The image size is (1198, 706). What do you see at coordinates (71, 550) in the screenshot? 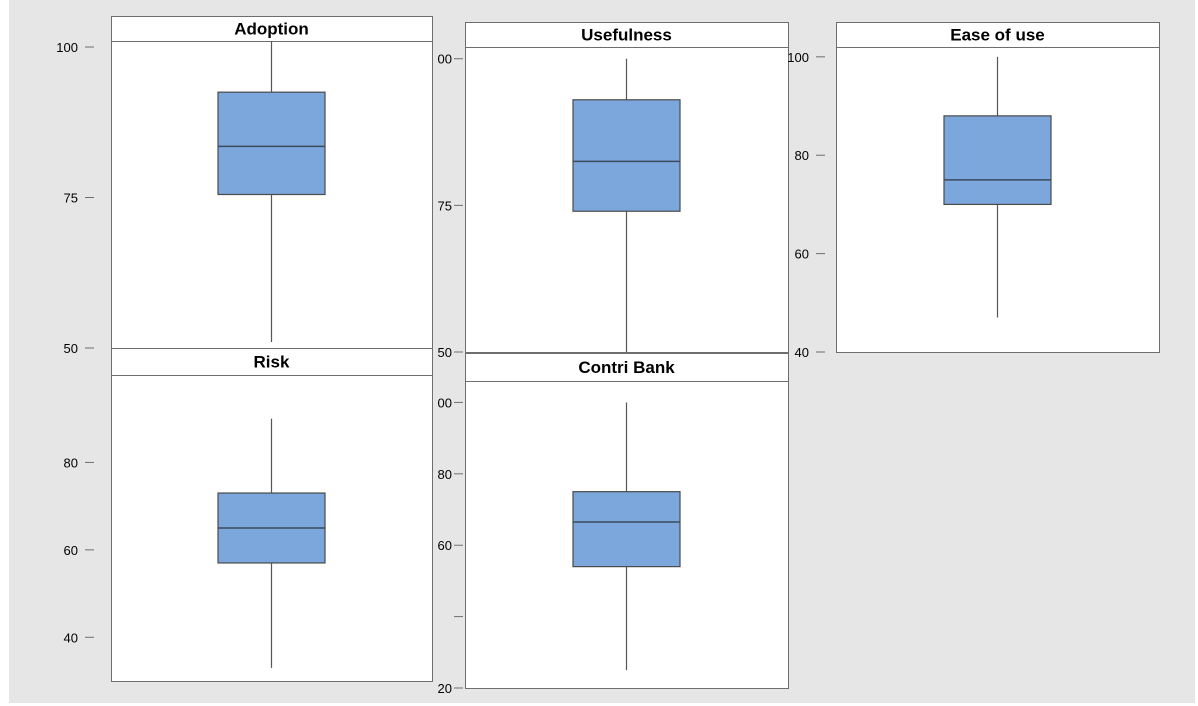
I see `risk-y-tick-label: 60` at bounding box center [71, 550].